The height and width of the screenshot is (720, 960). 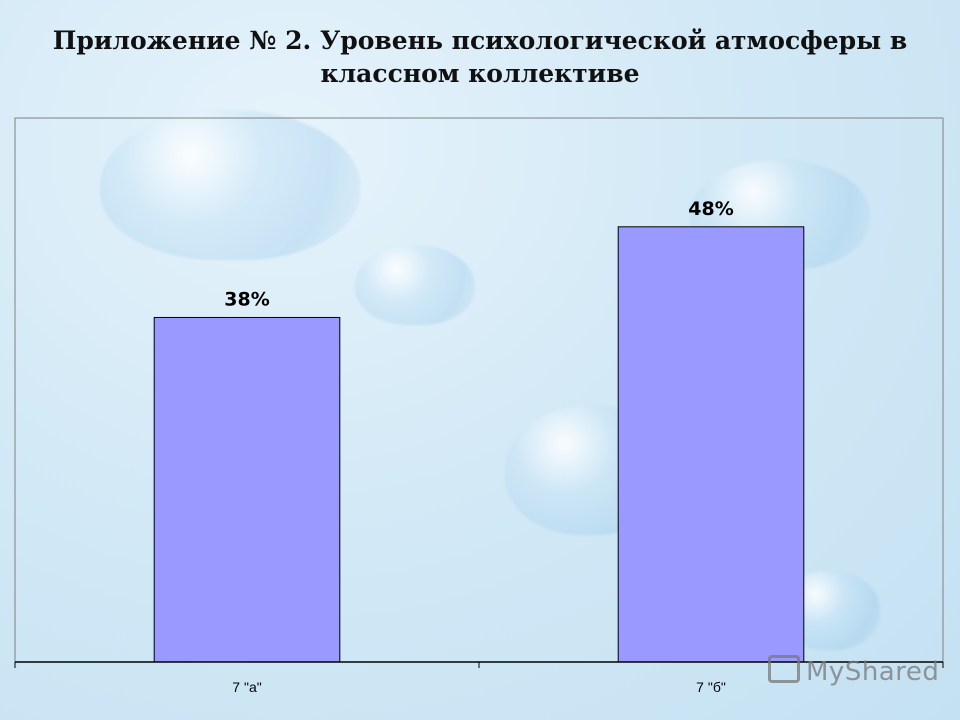 I want to click on watermark-logo: MyShared, so click(x=853, y=671).